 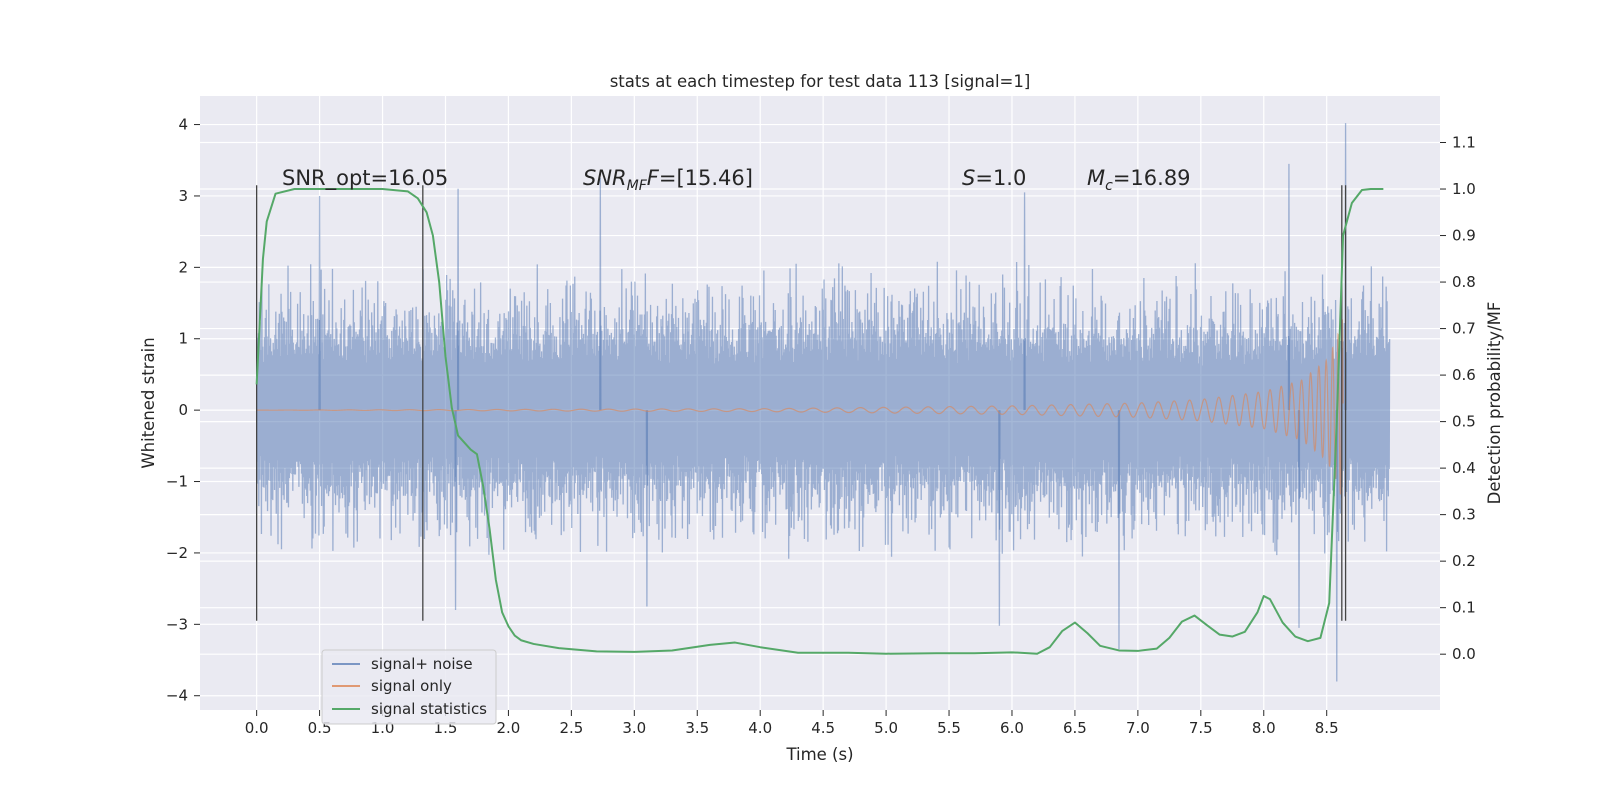 What do you see at coordinates (1464, 189) in the screenshot?
I see `y-right-tick-label: 1.0` at bounding box center [1464, 189].